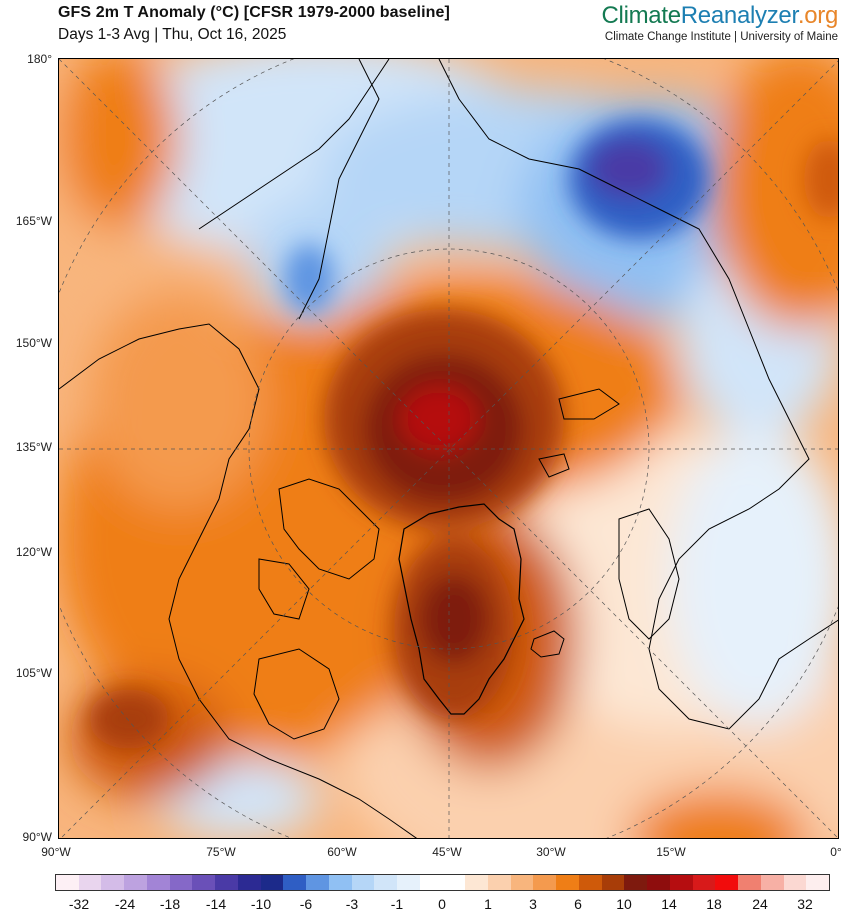  Describe the element at coordinates (669, 904) in the screenshot. I see `colorbar-label: 14` at that location.